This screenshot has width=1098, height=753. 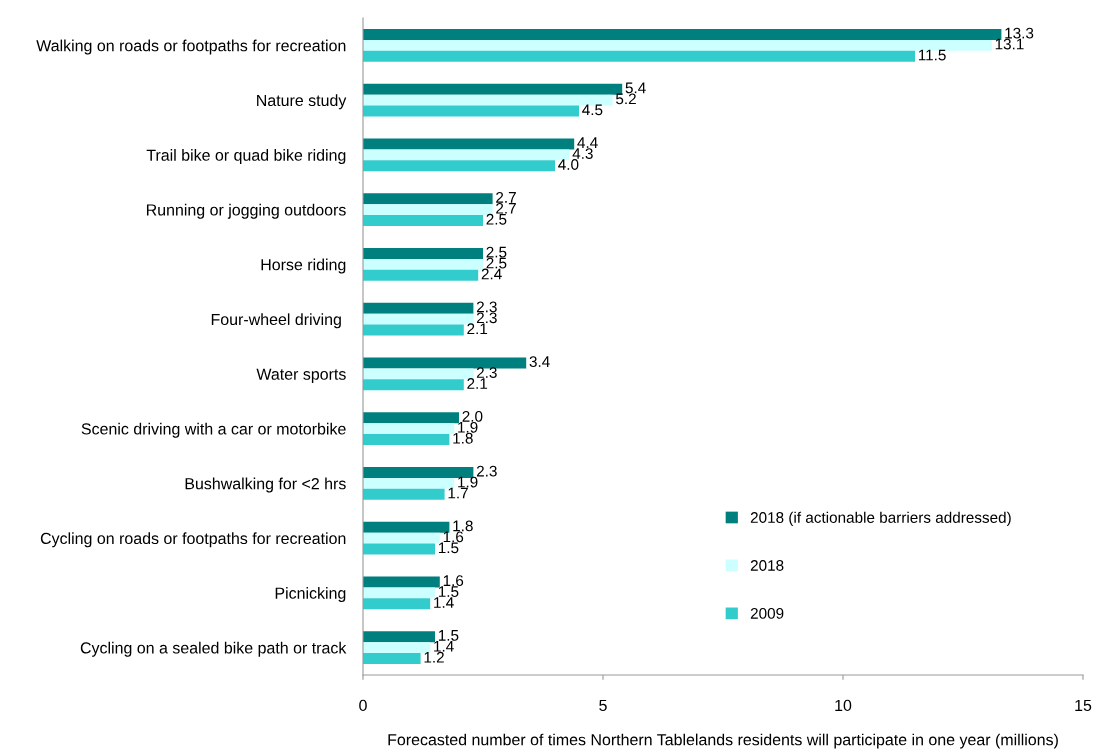 What do you see at coordinates (1083, 705) in the screenshot?
I see `x-tick-label: 15` at bounding box center [1083, 705].